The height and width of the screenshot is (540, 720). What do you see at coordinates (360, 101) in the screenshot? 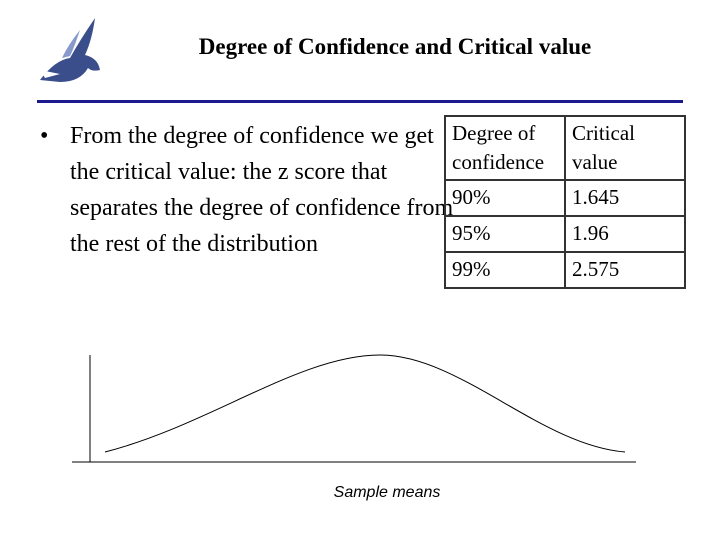
I see `title-rule` at bounding box center [360, 101].